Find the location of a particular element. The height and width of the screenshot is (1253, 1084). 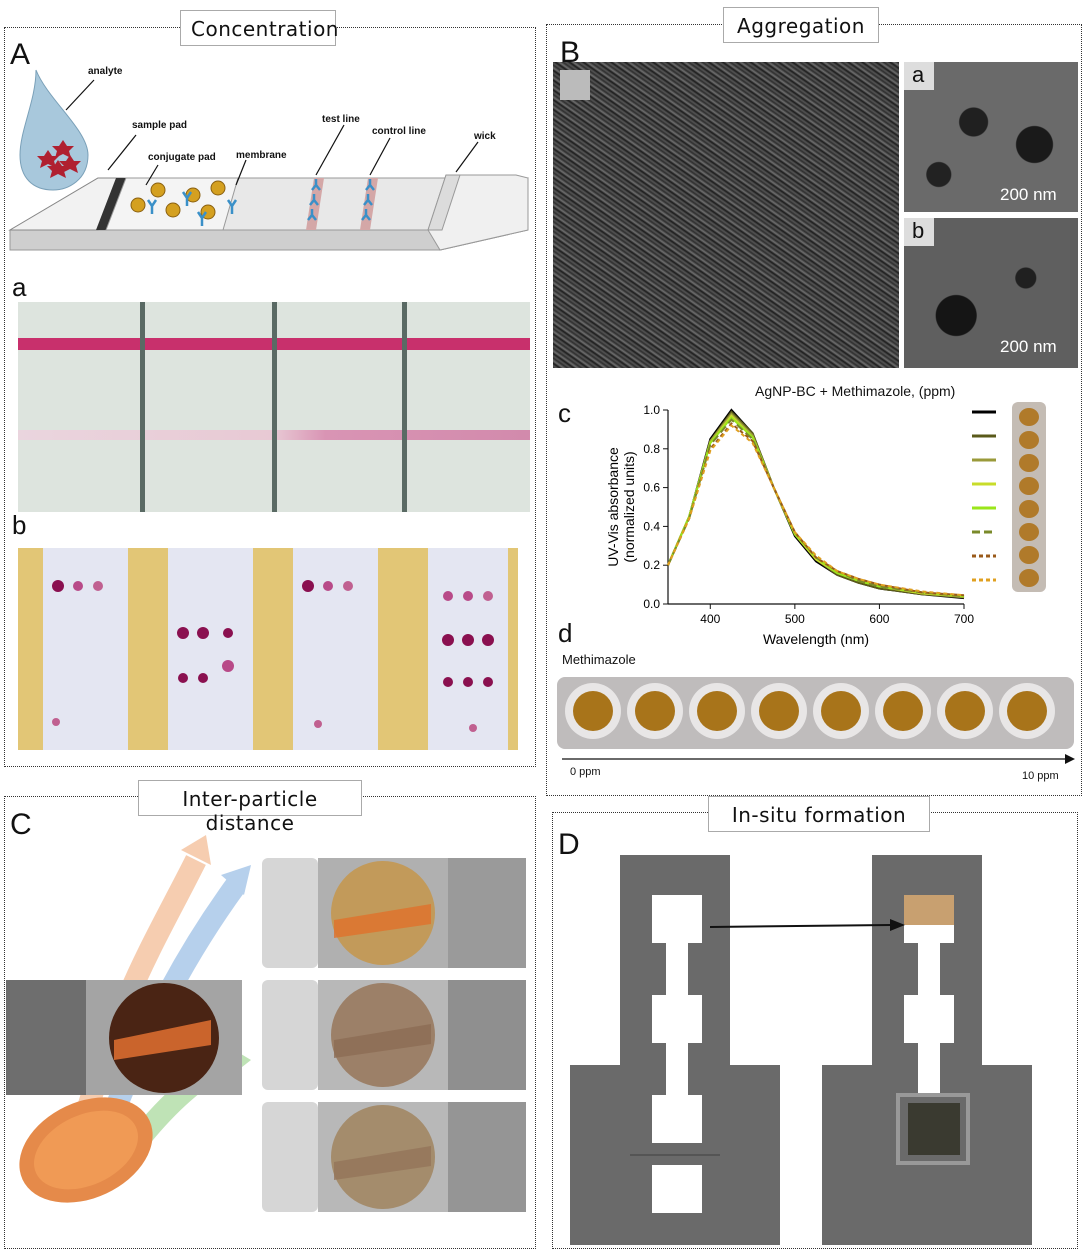

panel-letter-a: A is located at coordinates (20, 54).